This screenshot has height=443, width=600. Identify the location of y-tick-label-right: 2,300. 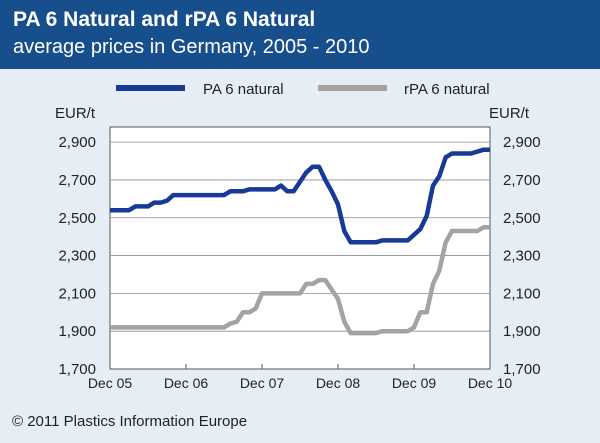
(522, 256).